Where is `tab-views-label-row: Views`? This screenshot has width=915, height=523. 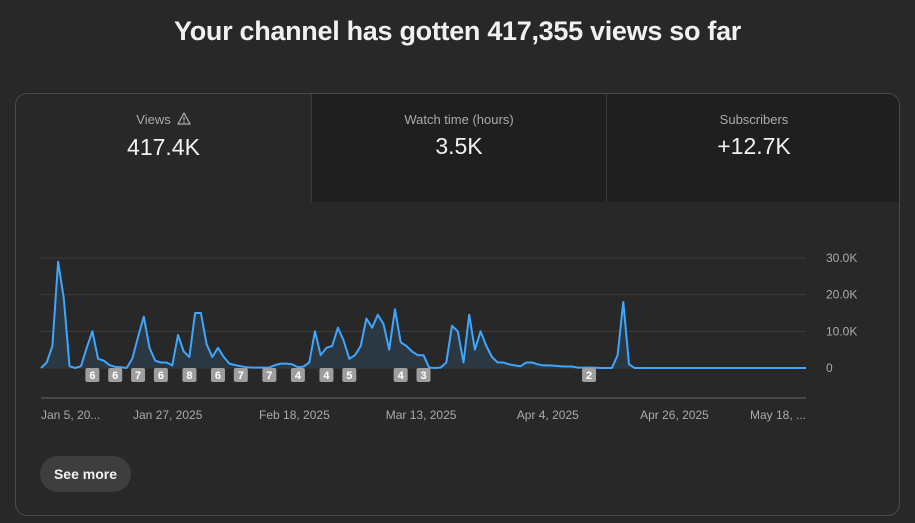
tab-views-label-row: Views is located at coordinates (163, 120).